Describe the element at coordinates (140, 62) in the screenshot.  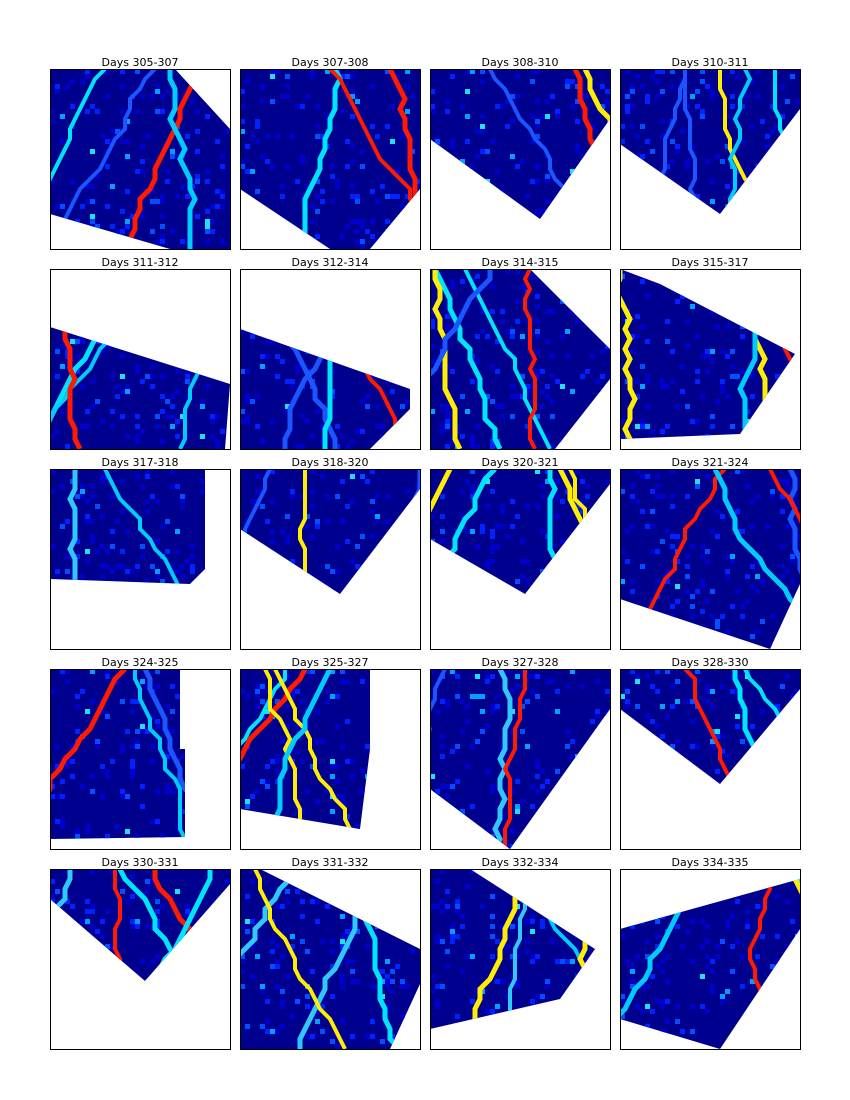
I see `panel-title: Days 305-307` at that location.